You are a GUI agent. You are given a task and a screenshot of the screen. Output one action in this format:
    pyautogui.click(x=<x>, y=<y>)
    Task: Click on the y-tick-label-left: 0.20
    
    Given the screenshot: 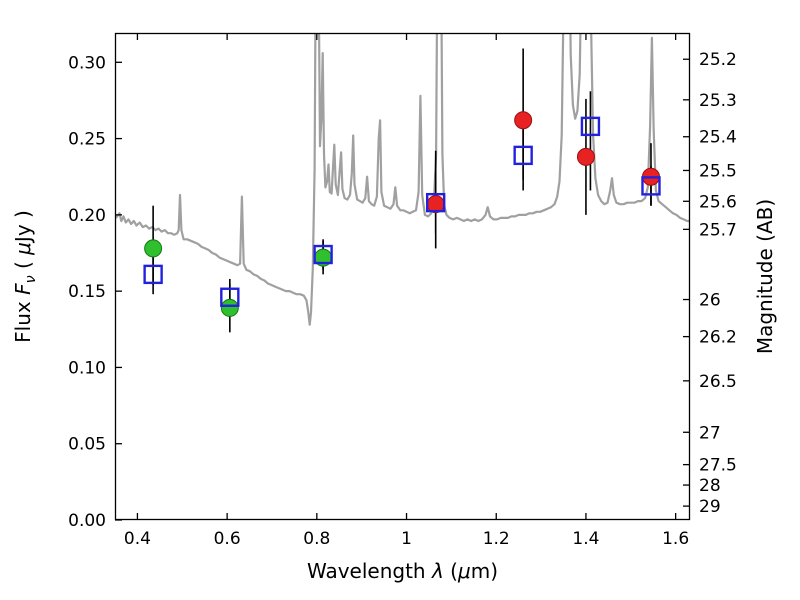 What is the action you would take?
    pyautogui.click(x=87, y=216)
    